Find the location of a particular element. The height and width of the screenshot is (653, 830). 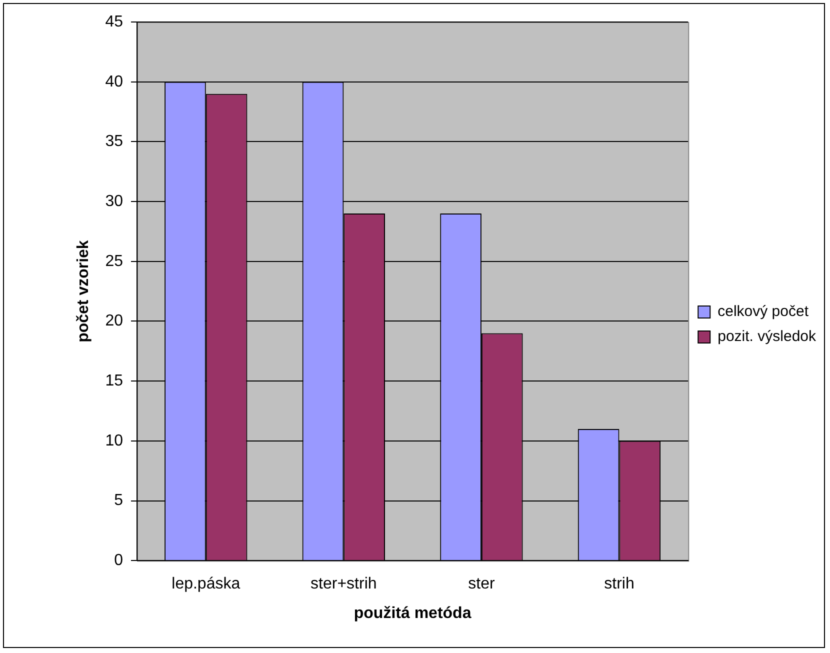

y-tick-label: 25 is located at coordinates (114, 261).